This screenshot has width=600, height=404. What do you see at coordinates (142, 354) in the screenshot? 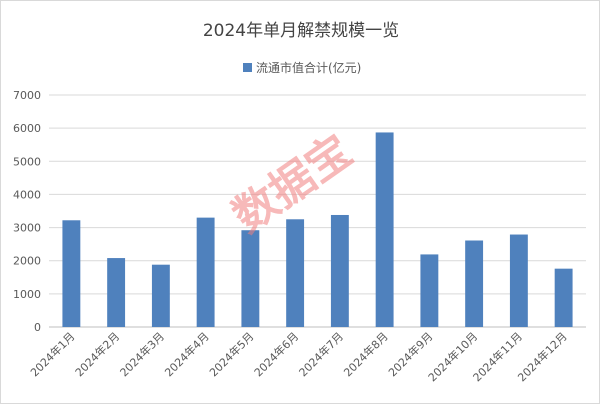
I see `x-category-label: 2024年3月` at bounding box center [142, 354].